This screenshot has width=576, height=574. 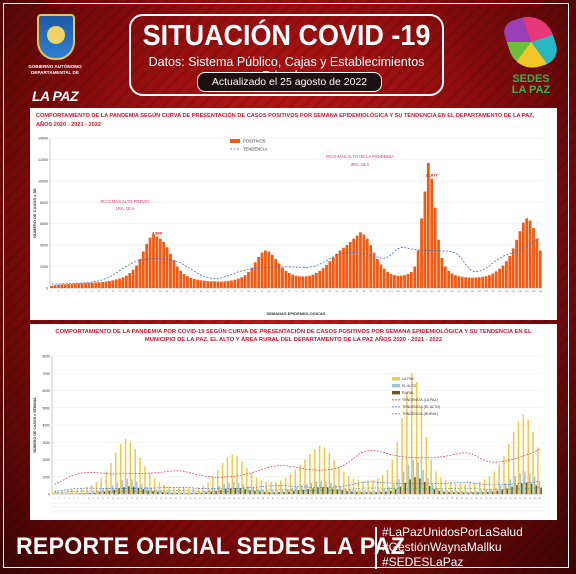 What do you see at coordinates (153, 292) in the screenshot?
I see `chart1-week-tick: 31` at bounding box center [153, 292].